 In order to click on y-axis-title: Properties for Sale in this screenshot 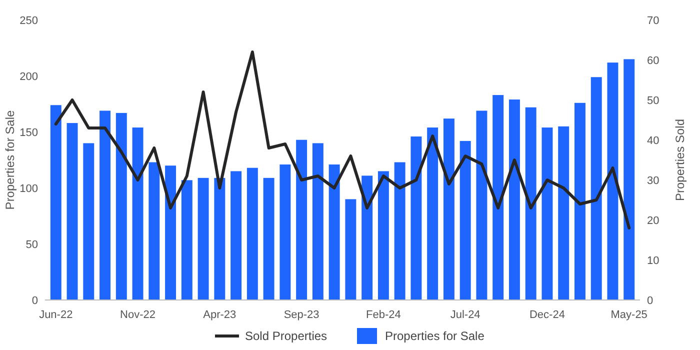, I will do `click(10, 160)`.